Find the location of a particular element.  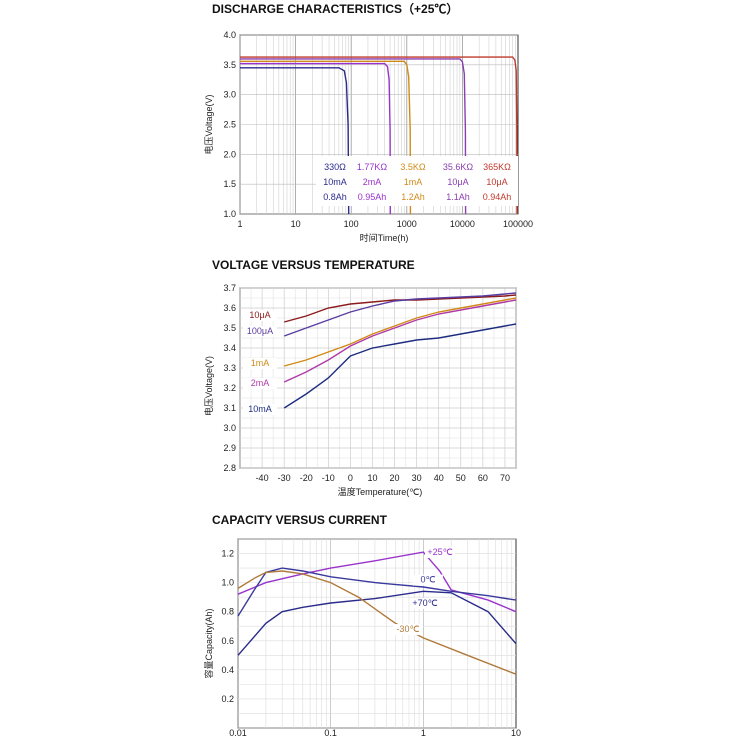

series-label: +70℃ is located at coordinates (424, 603).